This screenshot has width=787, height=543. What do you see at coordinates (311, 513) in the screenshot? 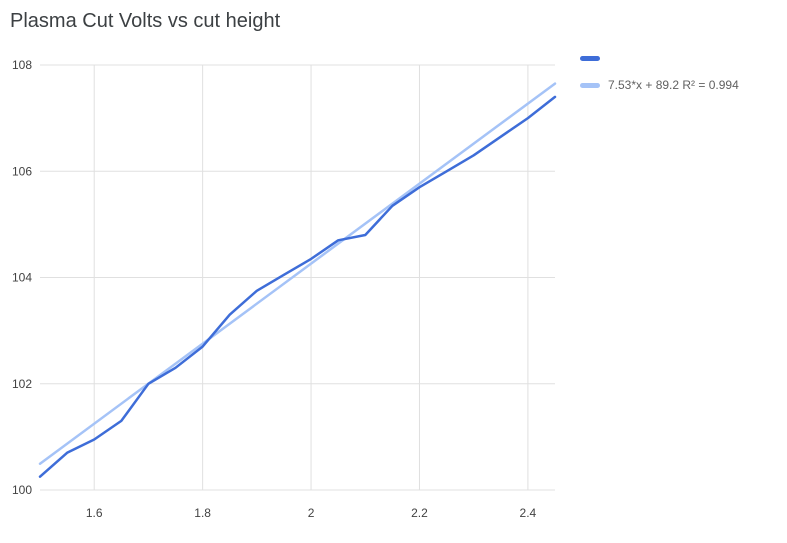
I see `x-axis-tick-label: 2` at bounding box center [311, 513].